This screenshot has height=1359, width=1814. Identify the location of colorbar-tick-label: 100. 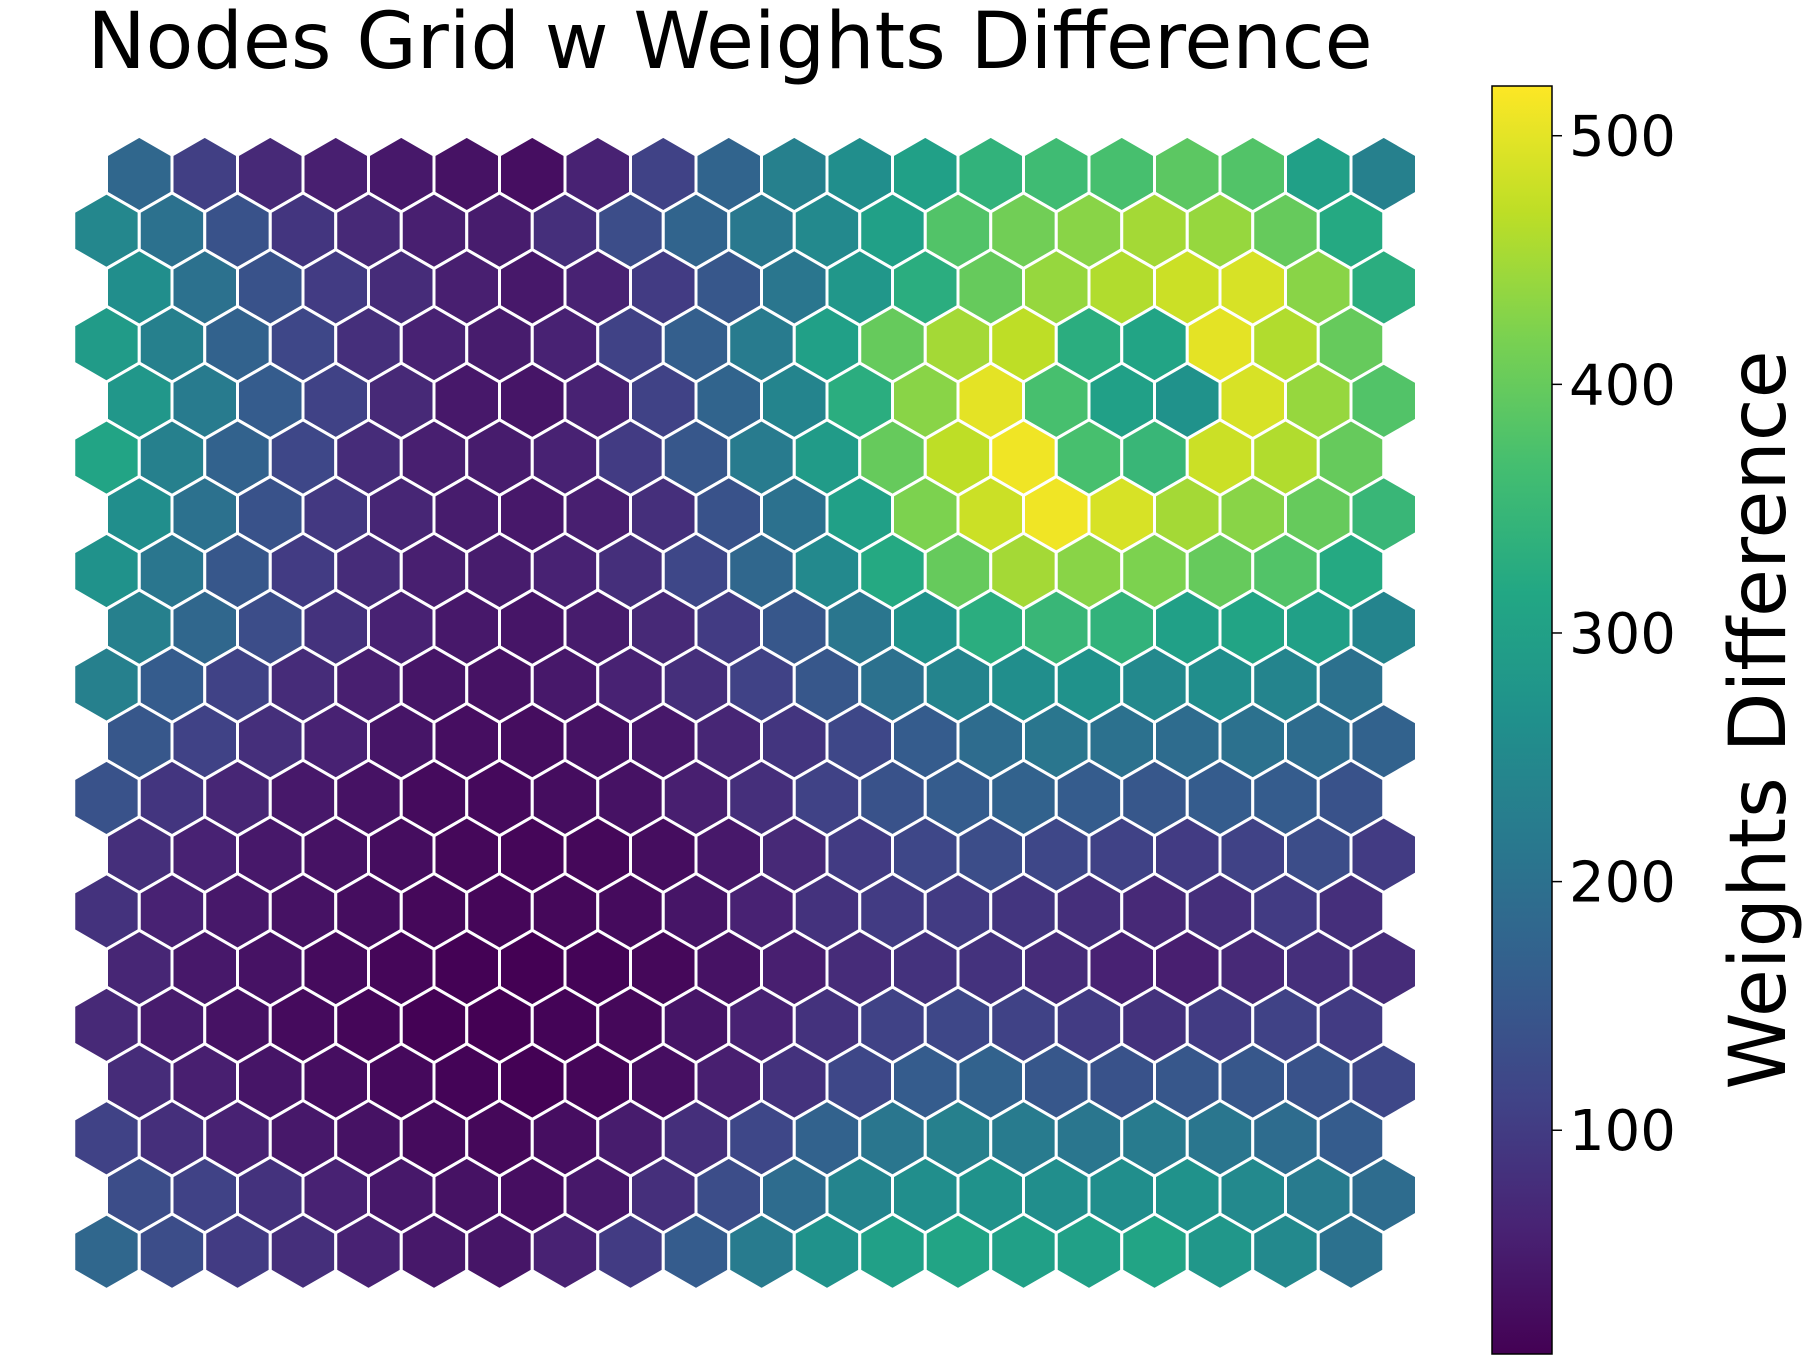
(1622, 1131).